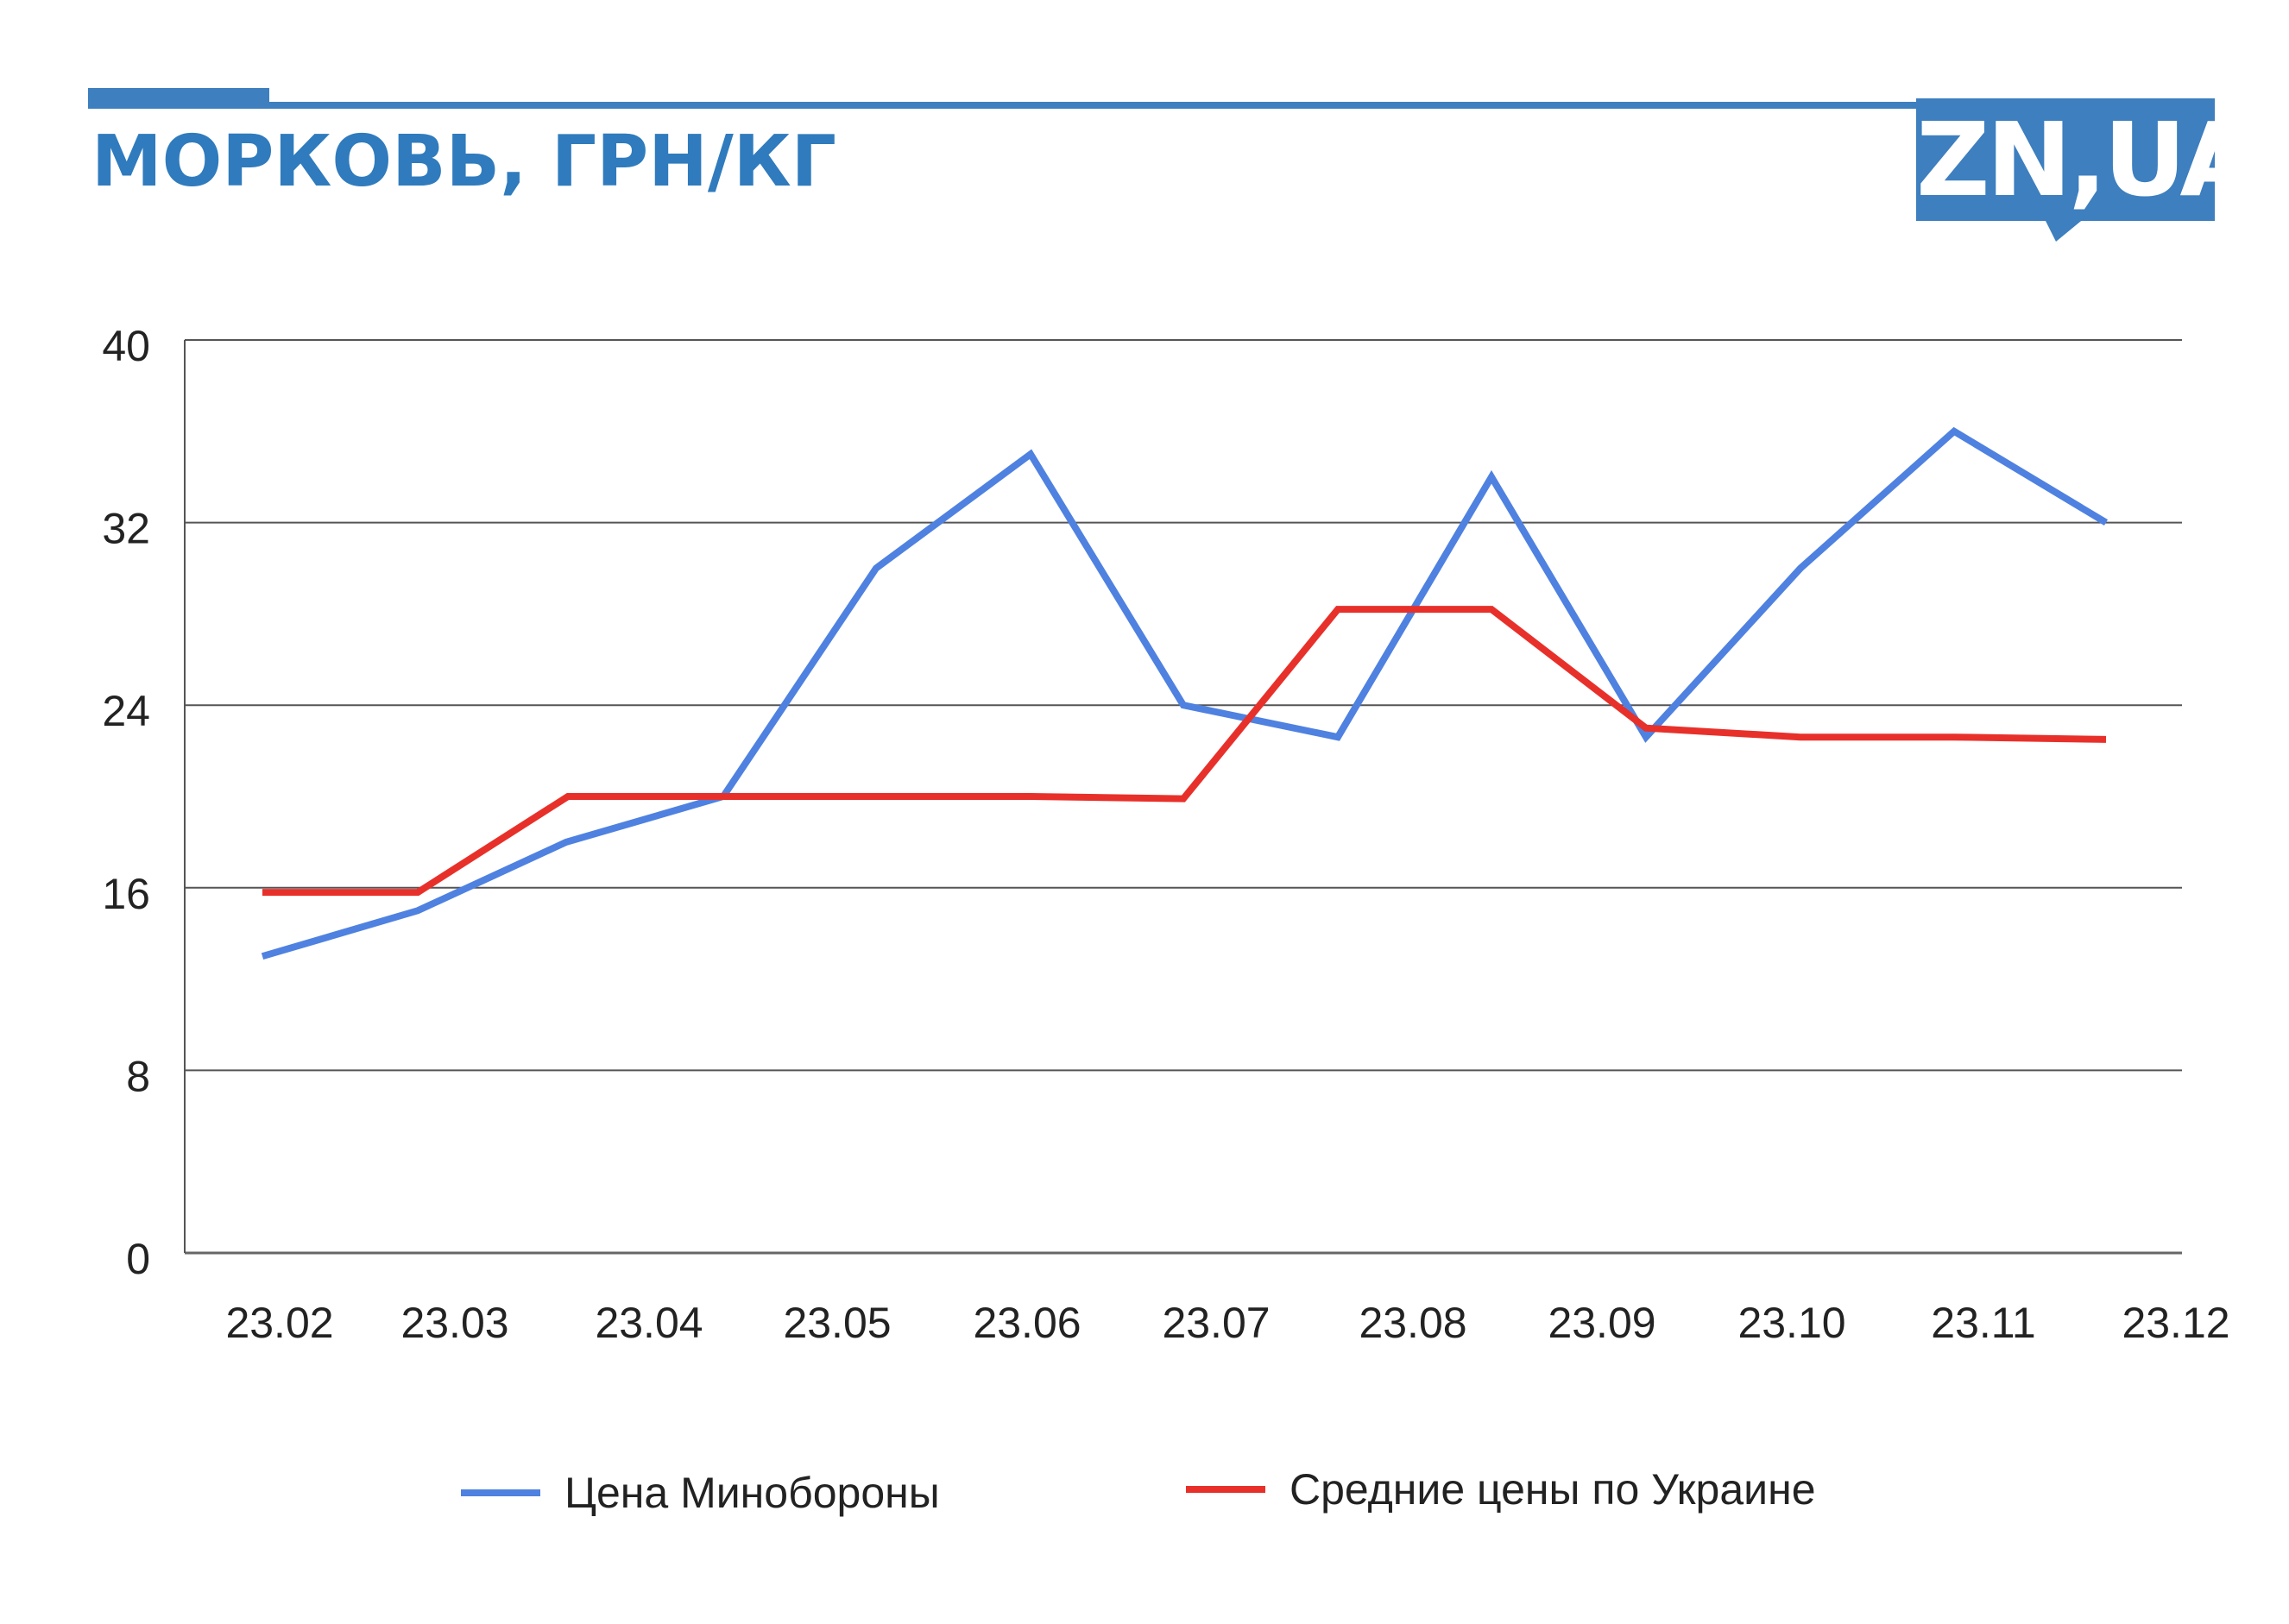 The image size is (2289, 1624). Describe the element at coordinates (126, 529) in the screenshot. I see `y-tick-label: 32` at that location.